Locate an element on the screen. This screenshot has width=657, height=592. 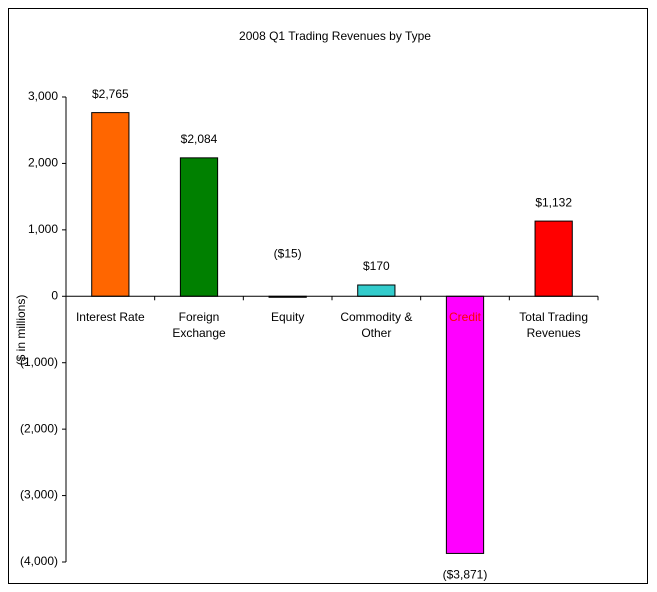
chart-title: 2008 Q1 Trading Revenues by Type is located at coordinates (335, 36).